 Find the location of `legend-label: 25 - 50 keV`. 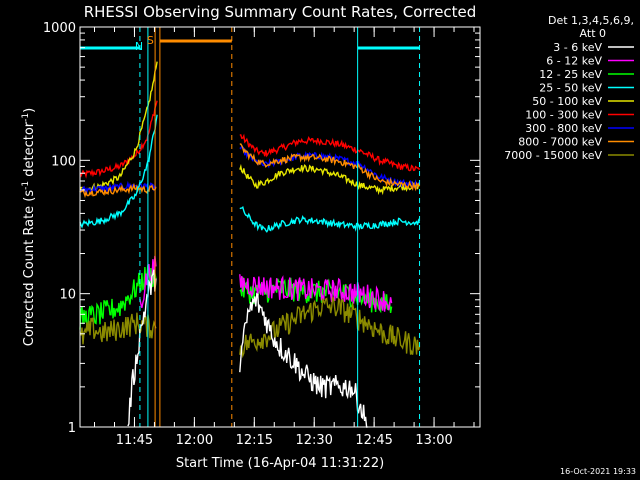

legend-label: 25 - 50 keV is located at coordinates (570, 88).